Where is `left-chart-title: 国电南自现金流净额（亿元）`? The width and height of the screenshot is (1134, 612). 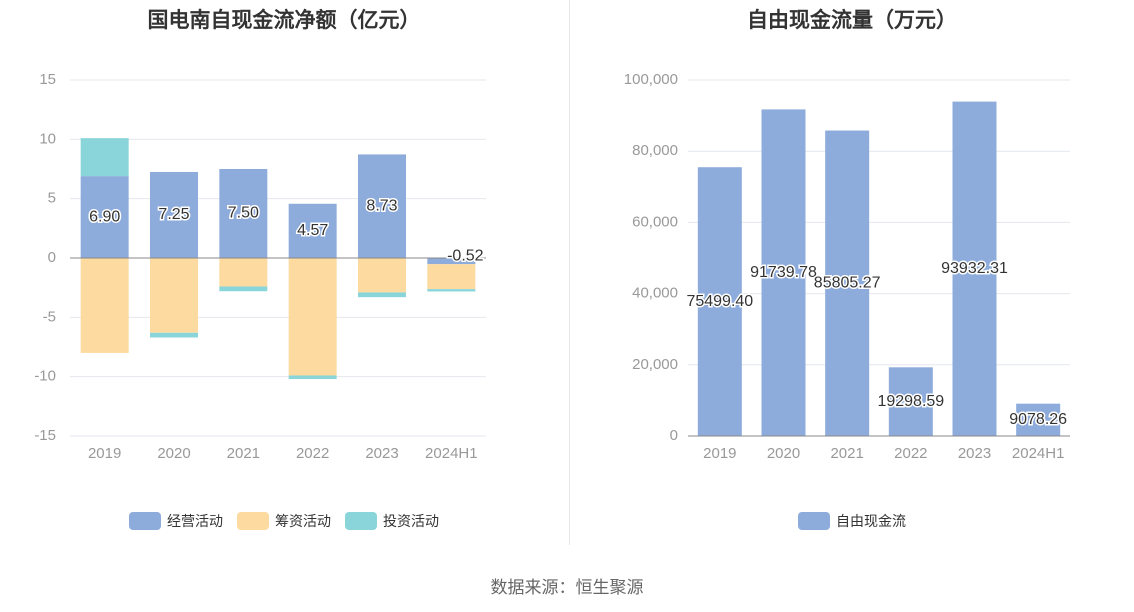 left-chart-title: 国电南自现金流净额（亿元） is located at coordinates (284, 20).